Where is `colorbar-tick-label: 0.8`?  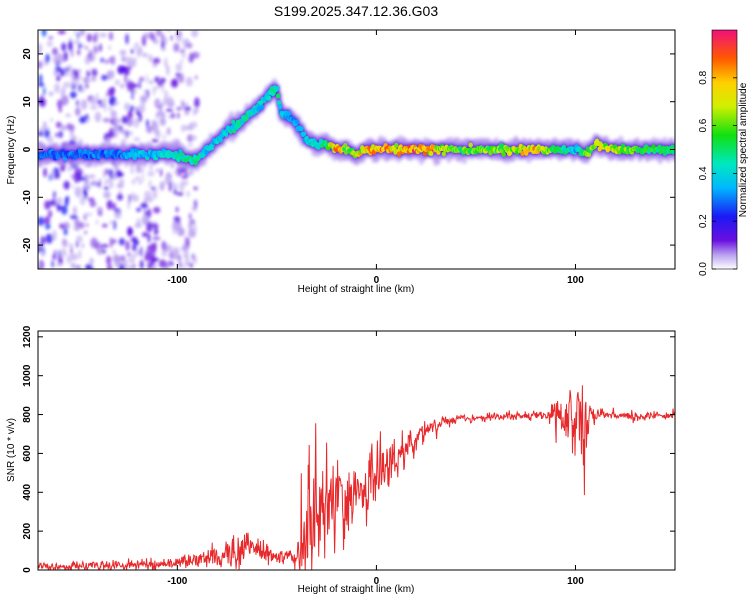 colorbar-tick-label: 0.8 is located at coordinates (703, 77).